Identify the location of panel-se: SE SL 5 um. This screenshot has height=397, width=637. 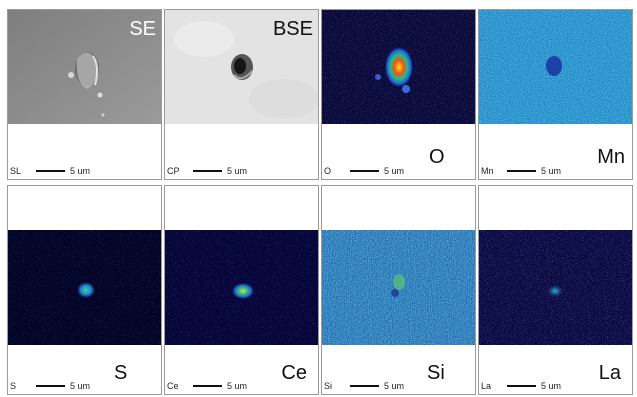
(84, 94).